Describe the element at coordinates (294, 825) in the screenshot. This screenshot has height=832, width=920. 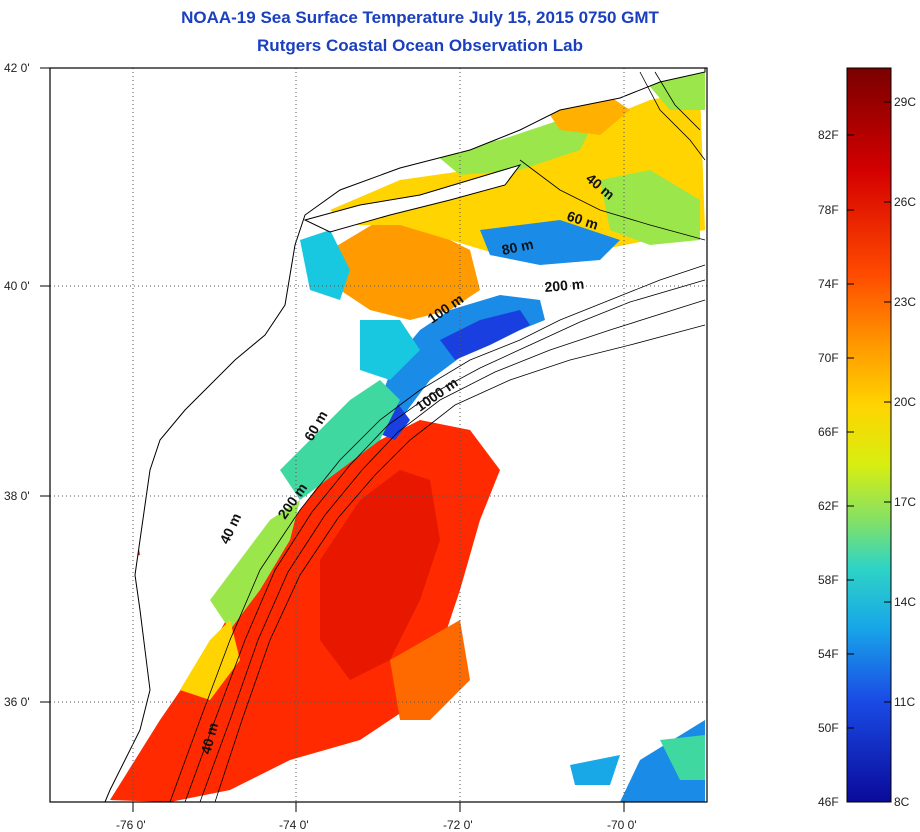
I see `lon-label: -74 0'` at that location.